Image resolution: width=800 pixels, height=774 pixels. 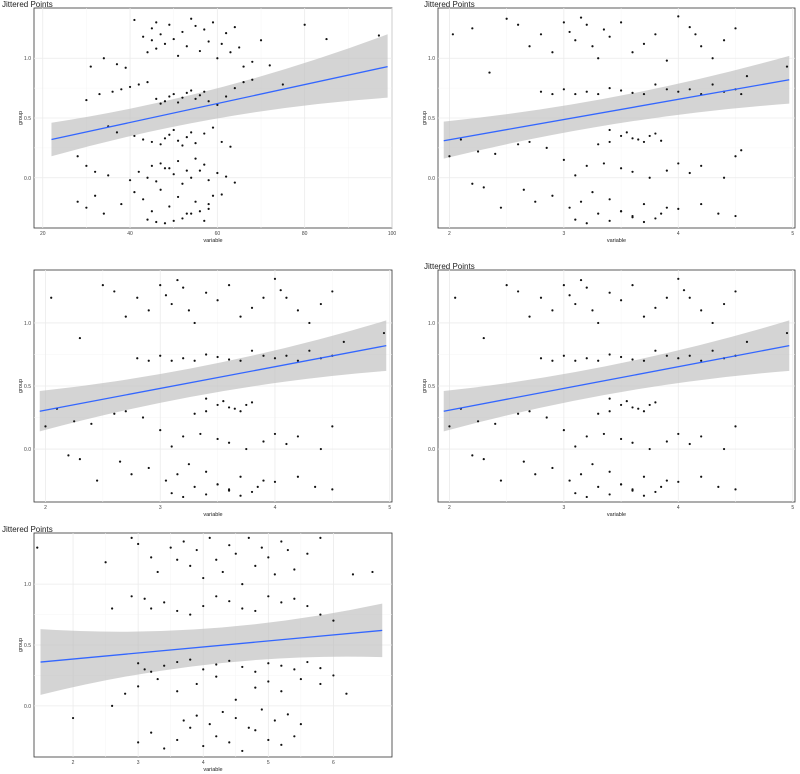 What do you see at coordinates (213, 378) in the screenshot?
I see `regression-line` at bounding box center [213, 378].